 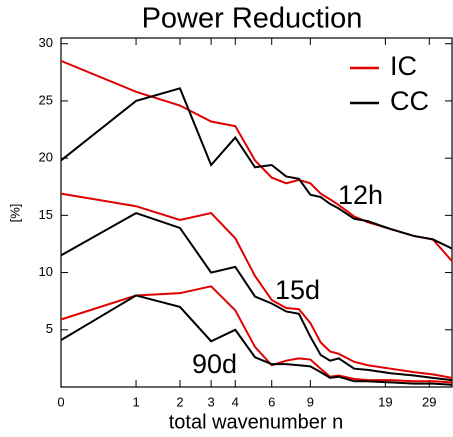 What do you see at coordinates (360, 195) in the screenshot?
I see `annotation: 12h` at bounding box center [360, 195].